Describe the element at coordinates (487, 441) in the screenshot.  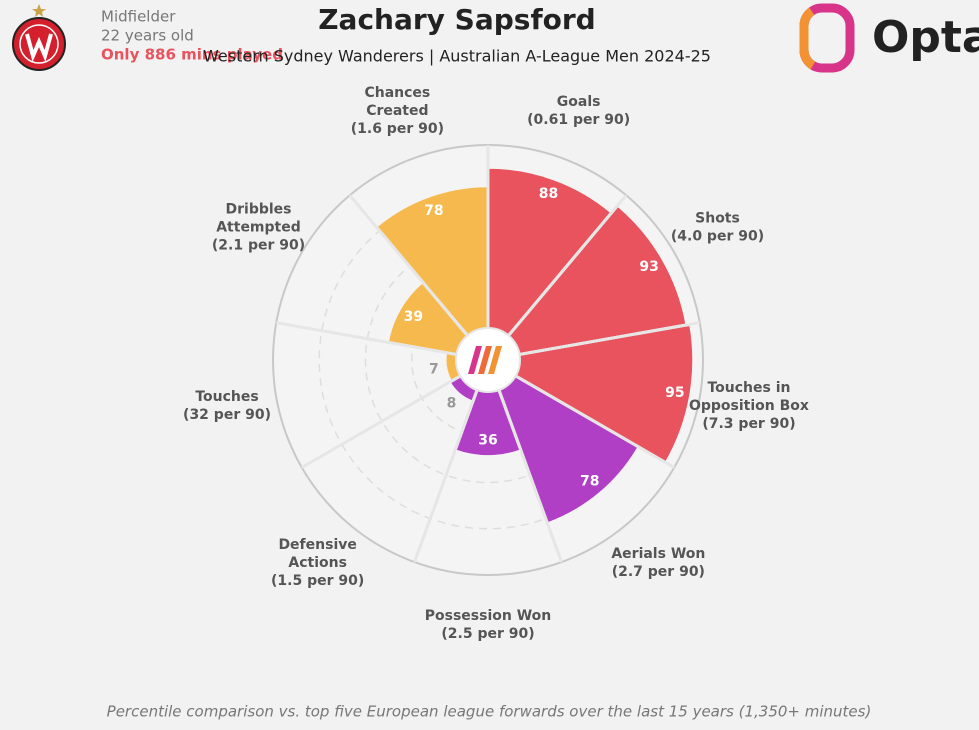
I see `value-label: 36` at that location.